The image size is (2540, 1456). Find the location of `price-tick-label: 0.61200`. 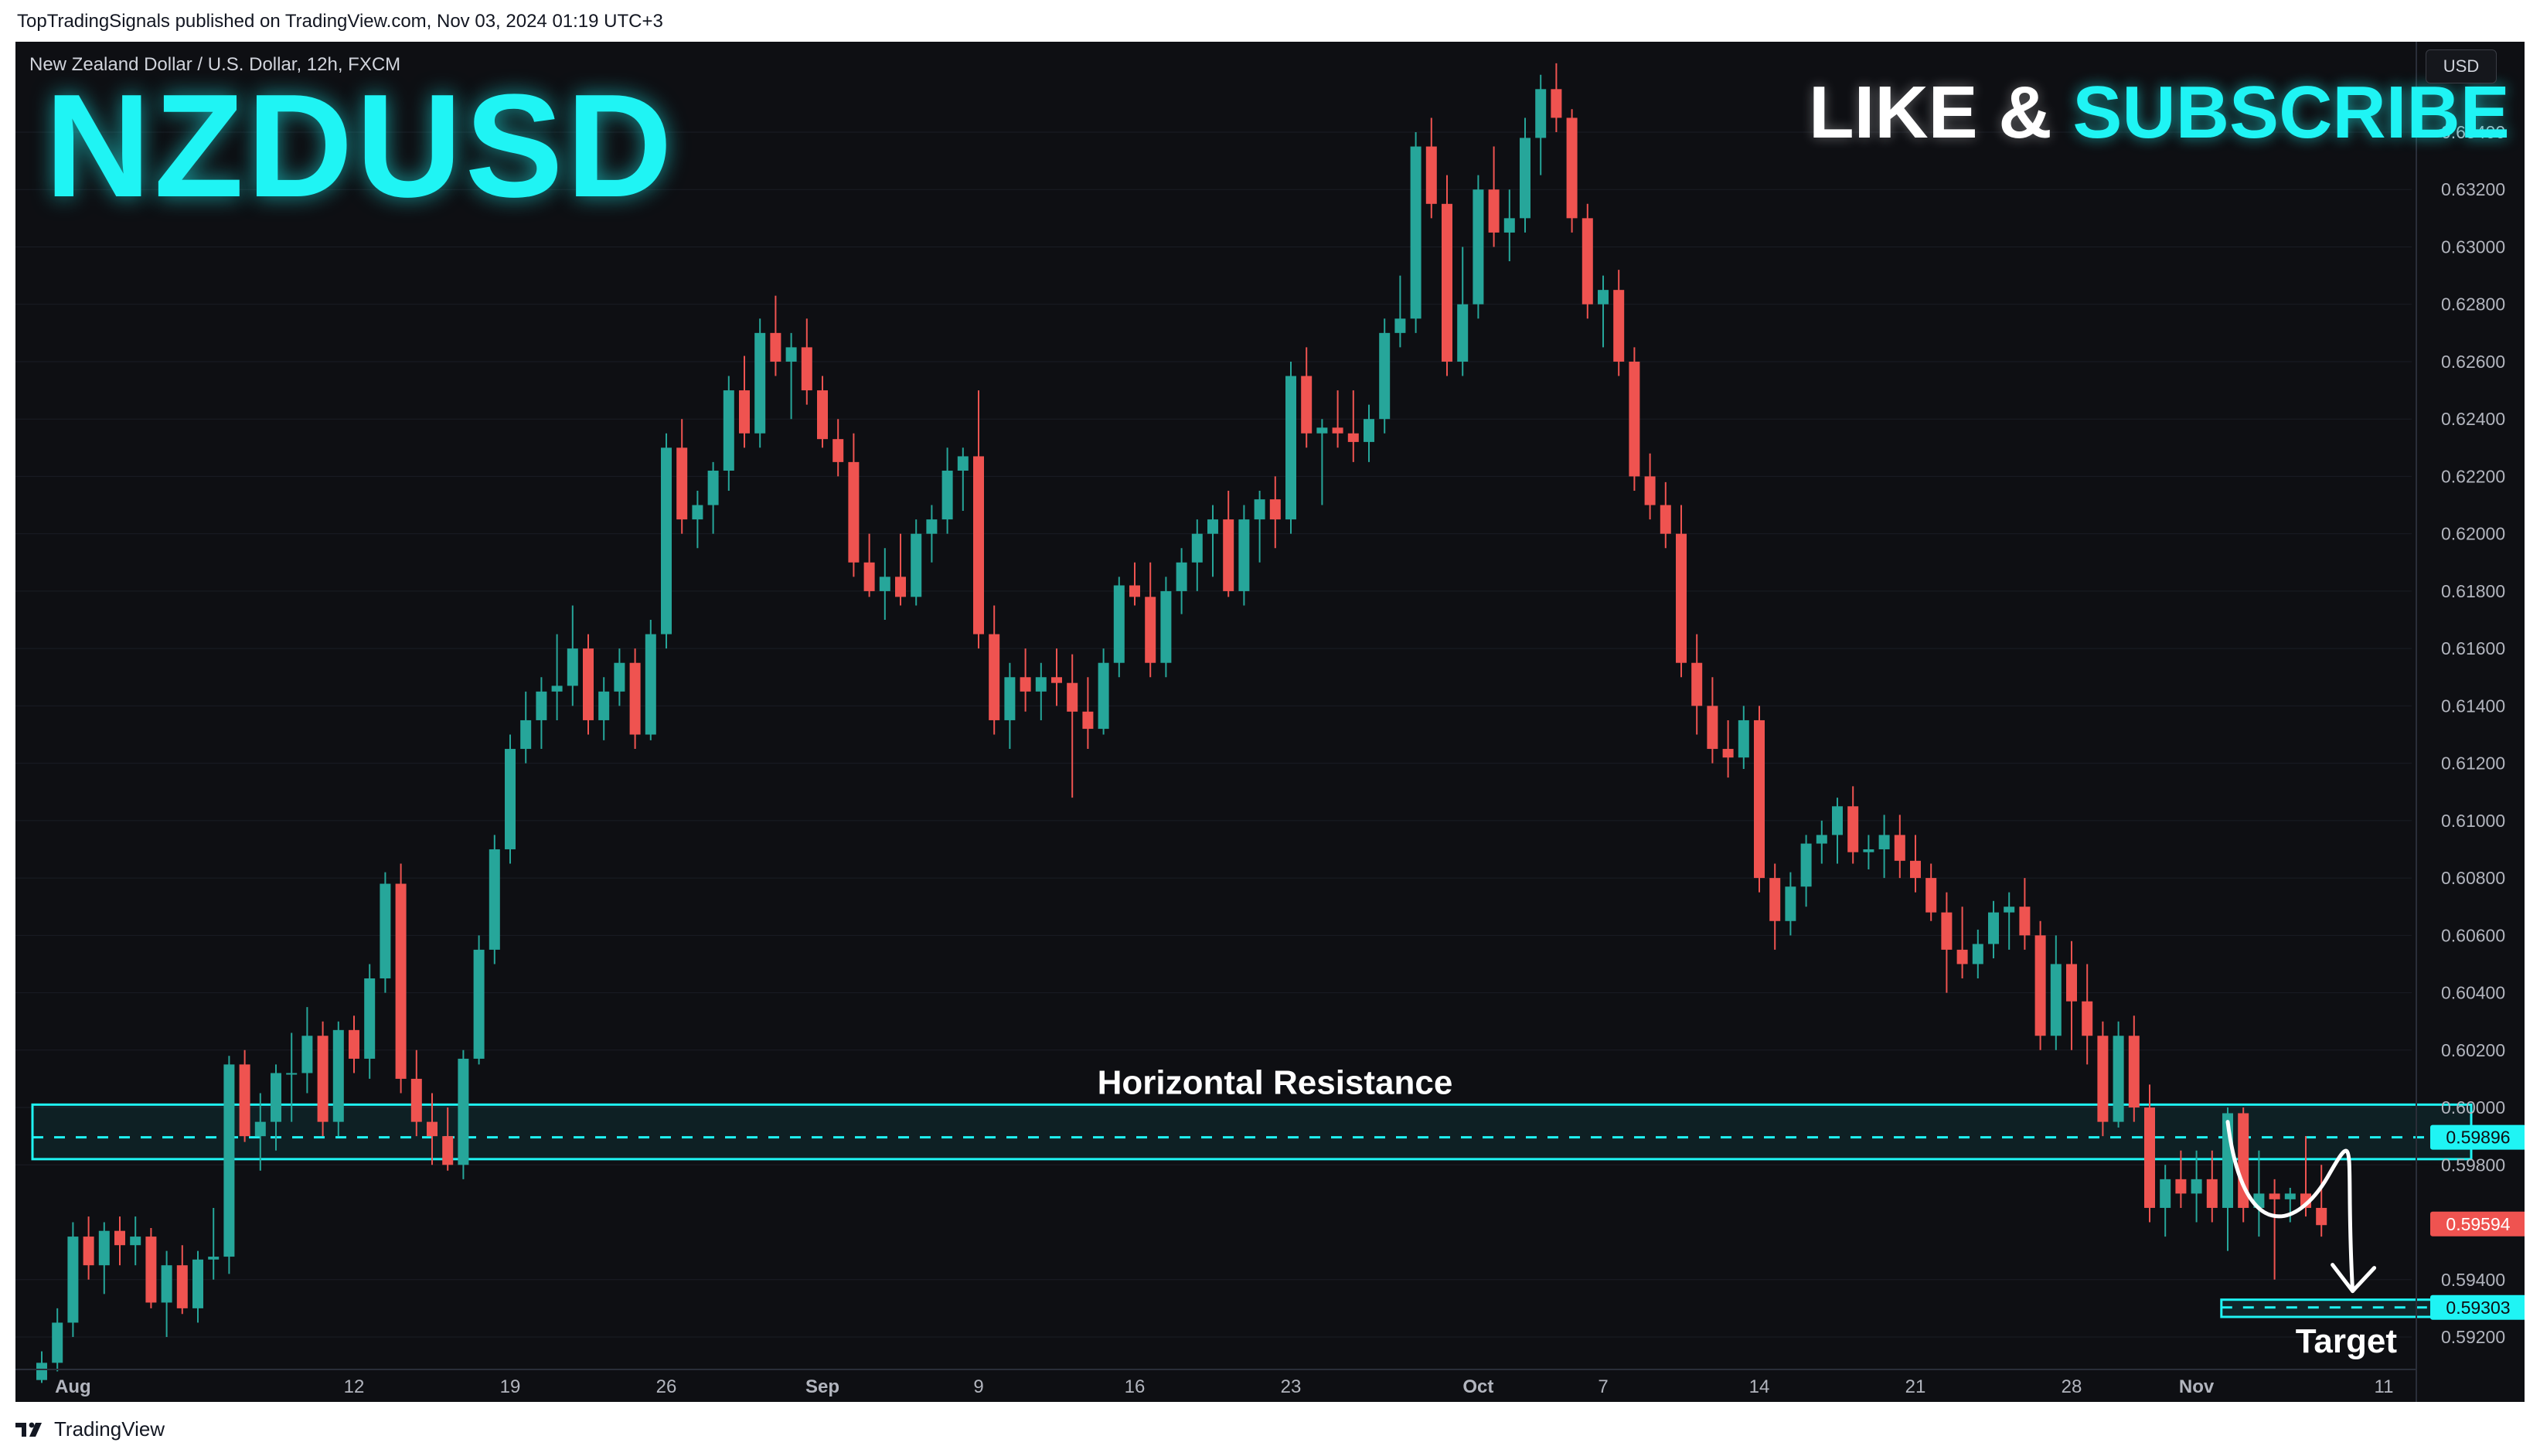

price-tick-label: 0.61200 is located at coordinates (2473, 764).